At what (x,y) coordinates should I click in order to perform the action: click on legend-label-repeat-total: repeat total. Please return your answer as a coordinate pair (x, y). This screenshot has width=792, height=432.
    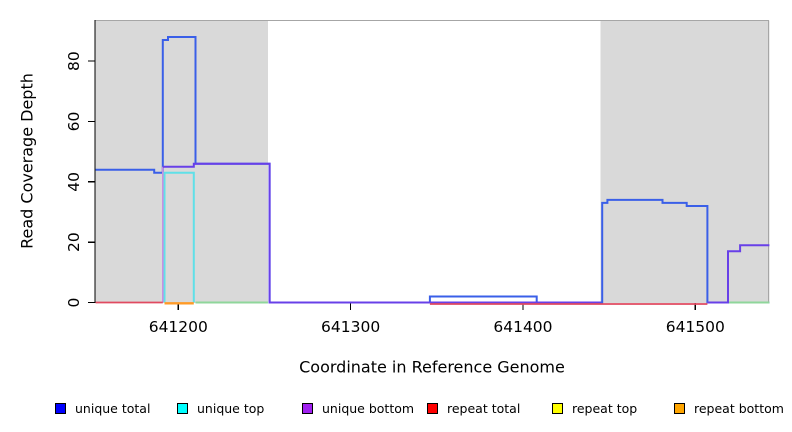
    Looking at the image, I should click on (484, 408).